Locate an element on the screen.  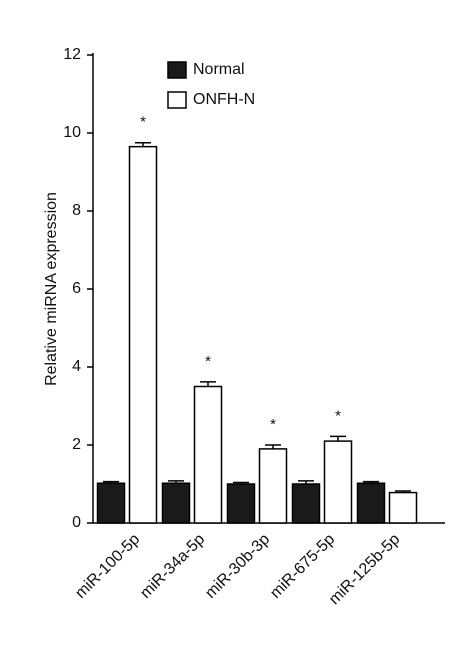
y-tick-label: 10 is located at coordinates (72, 132).